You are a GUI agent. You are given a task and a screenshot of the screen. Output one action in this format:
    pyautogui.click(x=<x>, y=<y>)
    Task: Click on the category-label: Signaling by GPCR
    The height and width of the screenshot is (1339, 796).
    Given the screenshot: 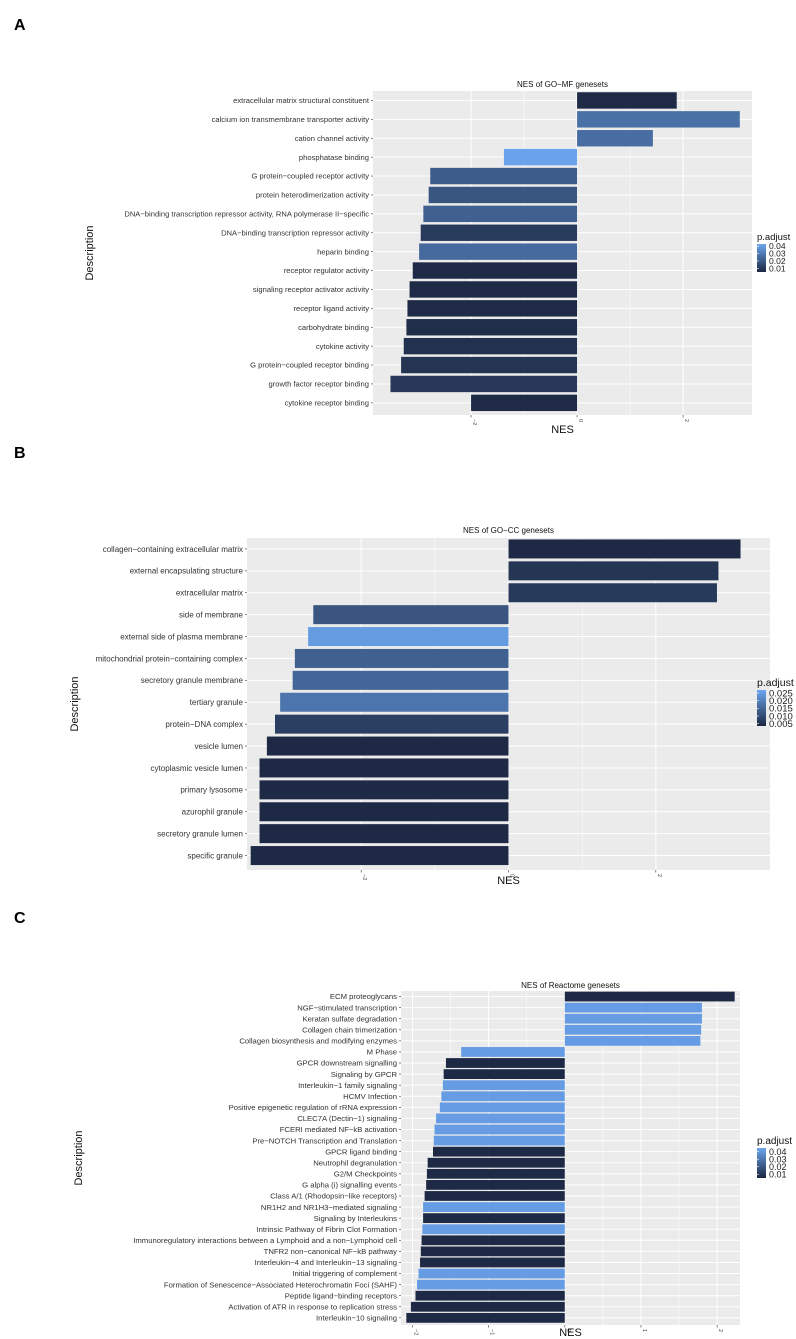 What is the action you would take?
    pyautogui.click(x=364, y=1074)
    